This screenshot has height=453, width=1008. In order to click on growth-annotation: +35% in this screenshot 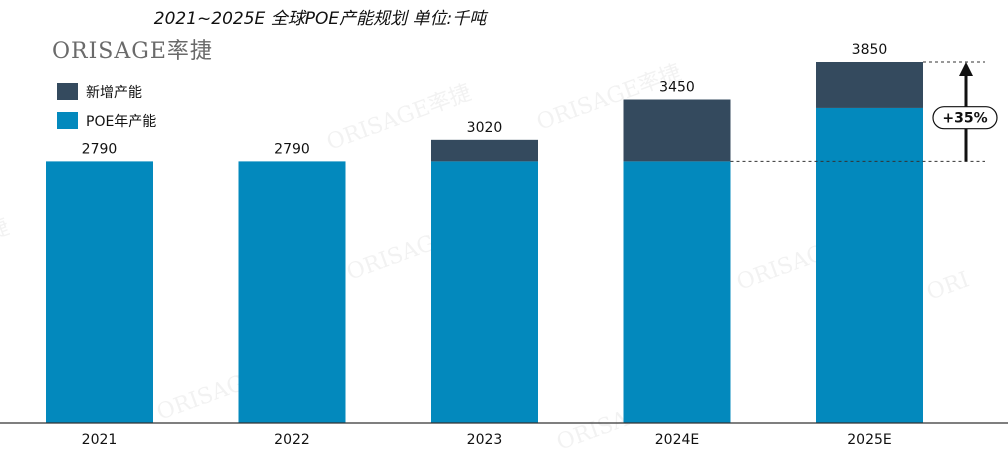, I will do `click(864, 111)`.